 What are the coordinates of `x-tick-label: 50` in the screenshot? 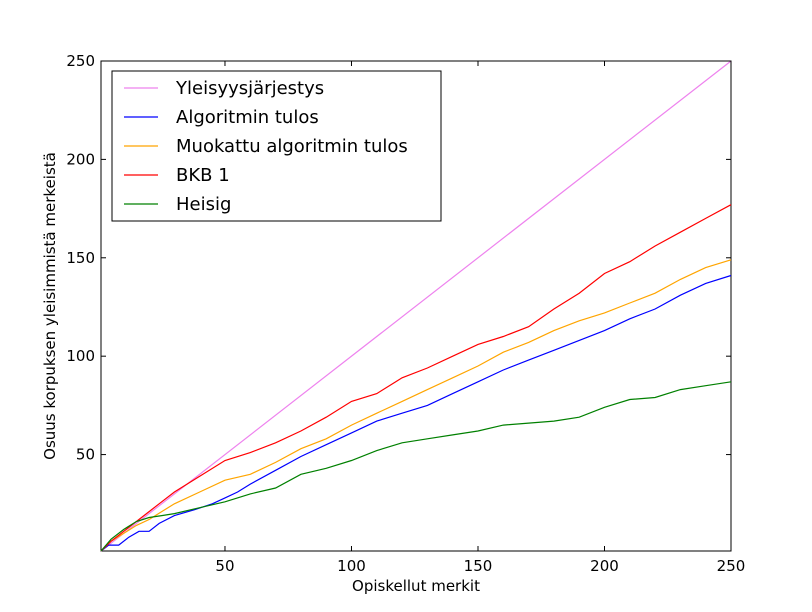 It's located at (224, 566).